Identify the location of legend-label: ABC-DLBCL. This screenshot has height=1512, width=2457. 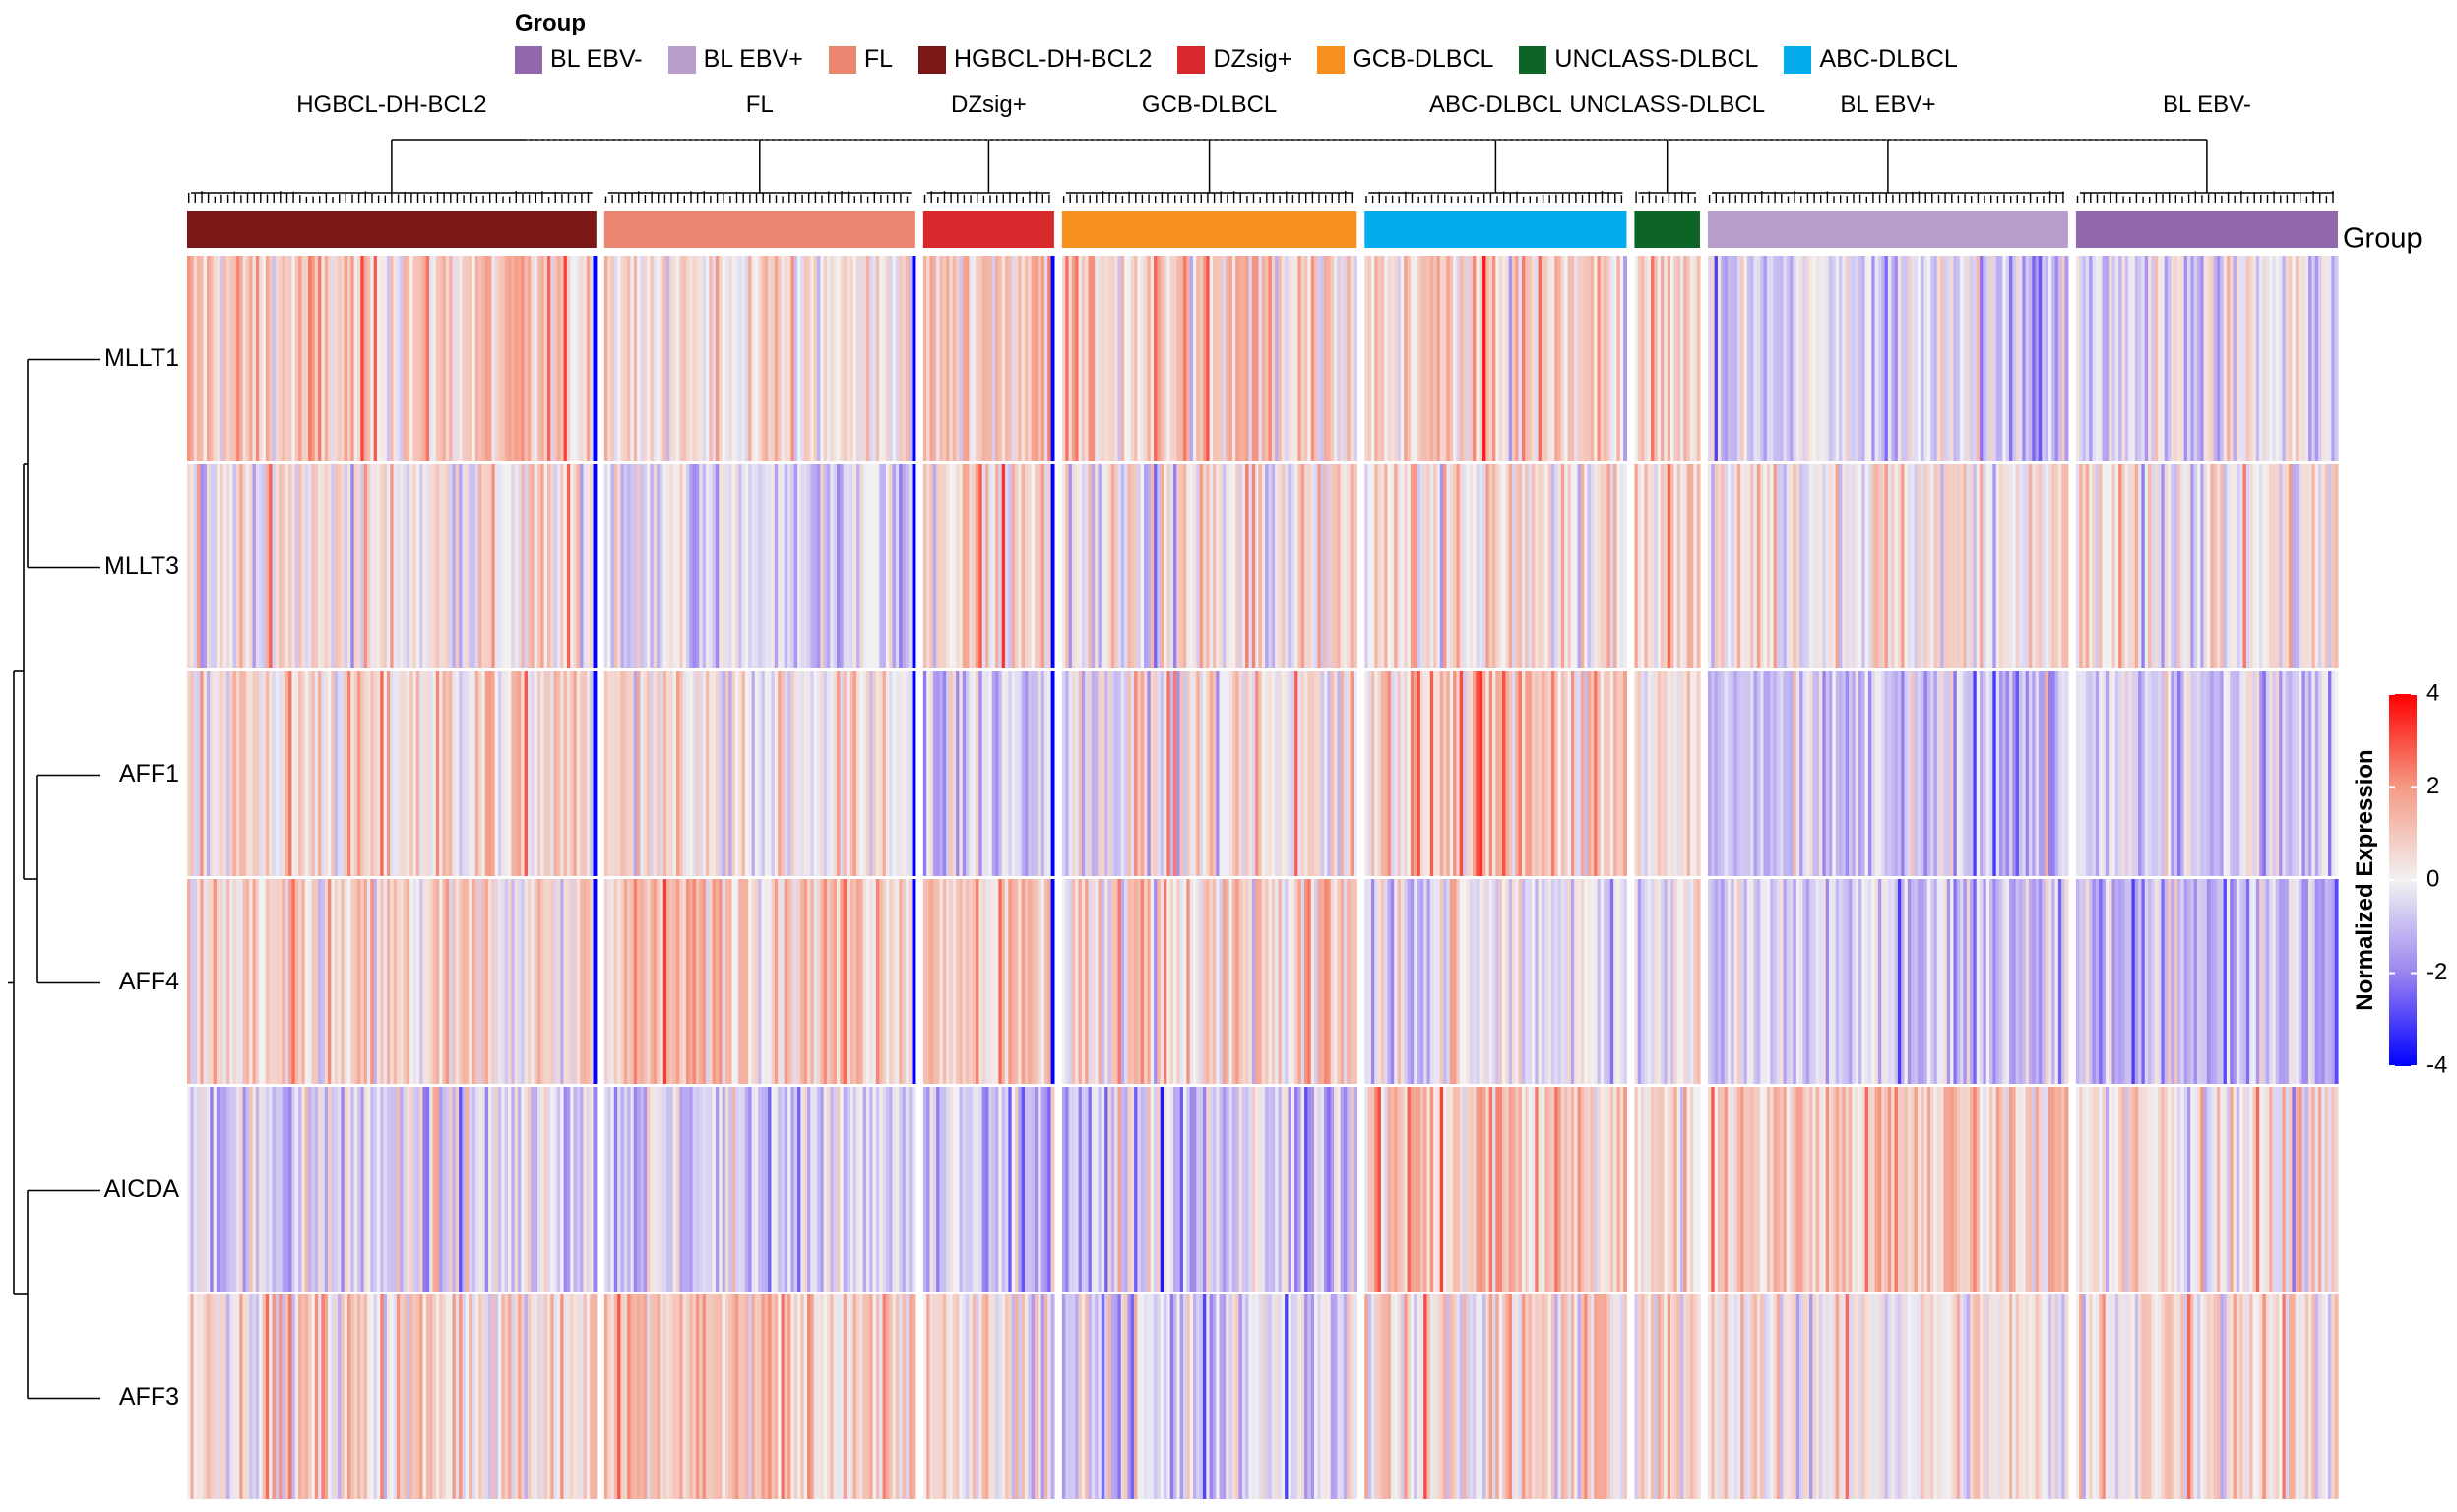
(1888, 59).